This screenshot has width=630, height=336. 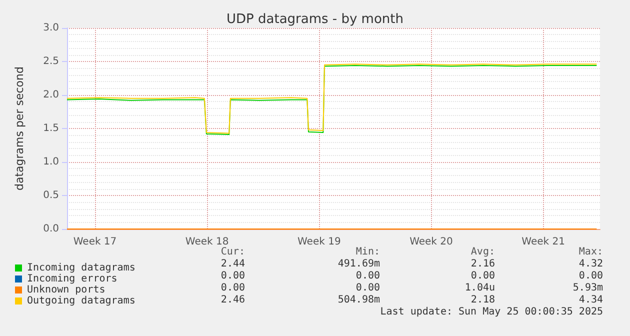 What do you see at coordinates (368, 252) in the screenshot?
I see `text: Min:` at bounding box center [368, 252].